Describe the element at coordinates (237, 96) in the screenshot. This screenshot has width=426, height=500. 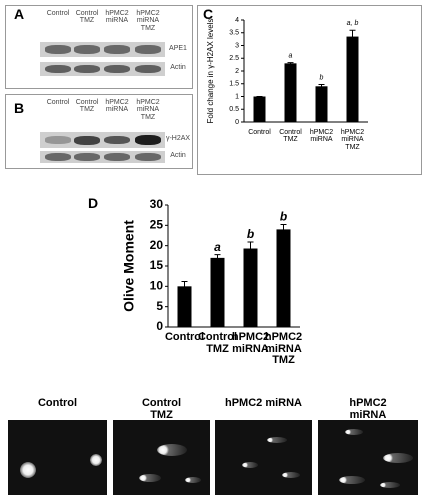
I see `y-tick-label: 1` at that location.